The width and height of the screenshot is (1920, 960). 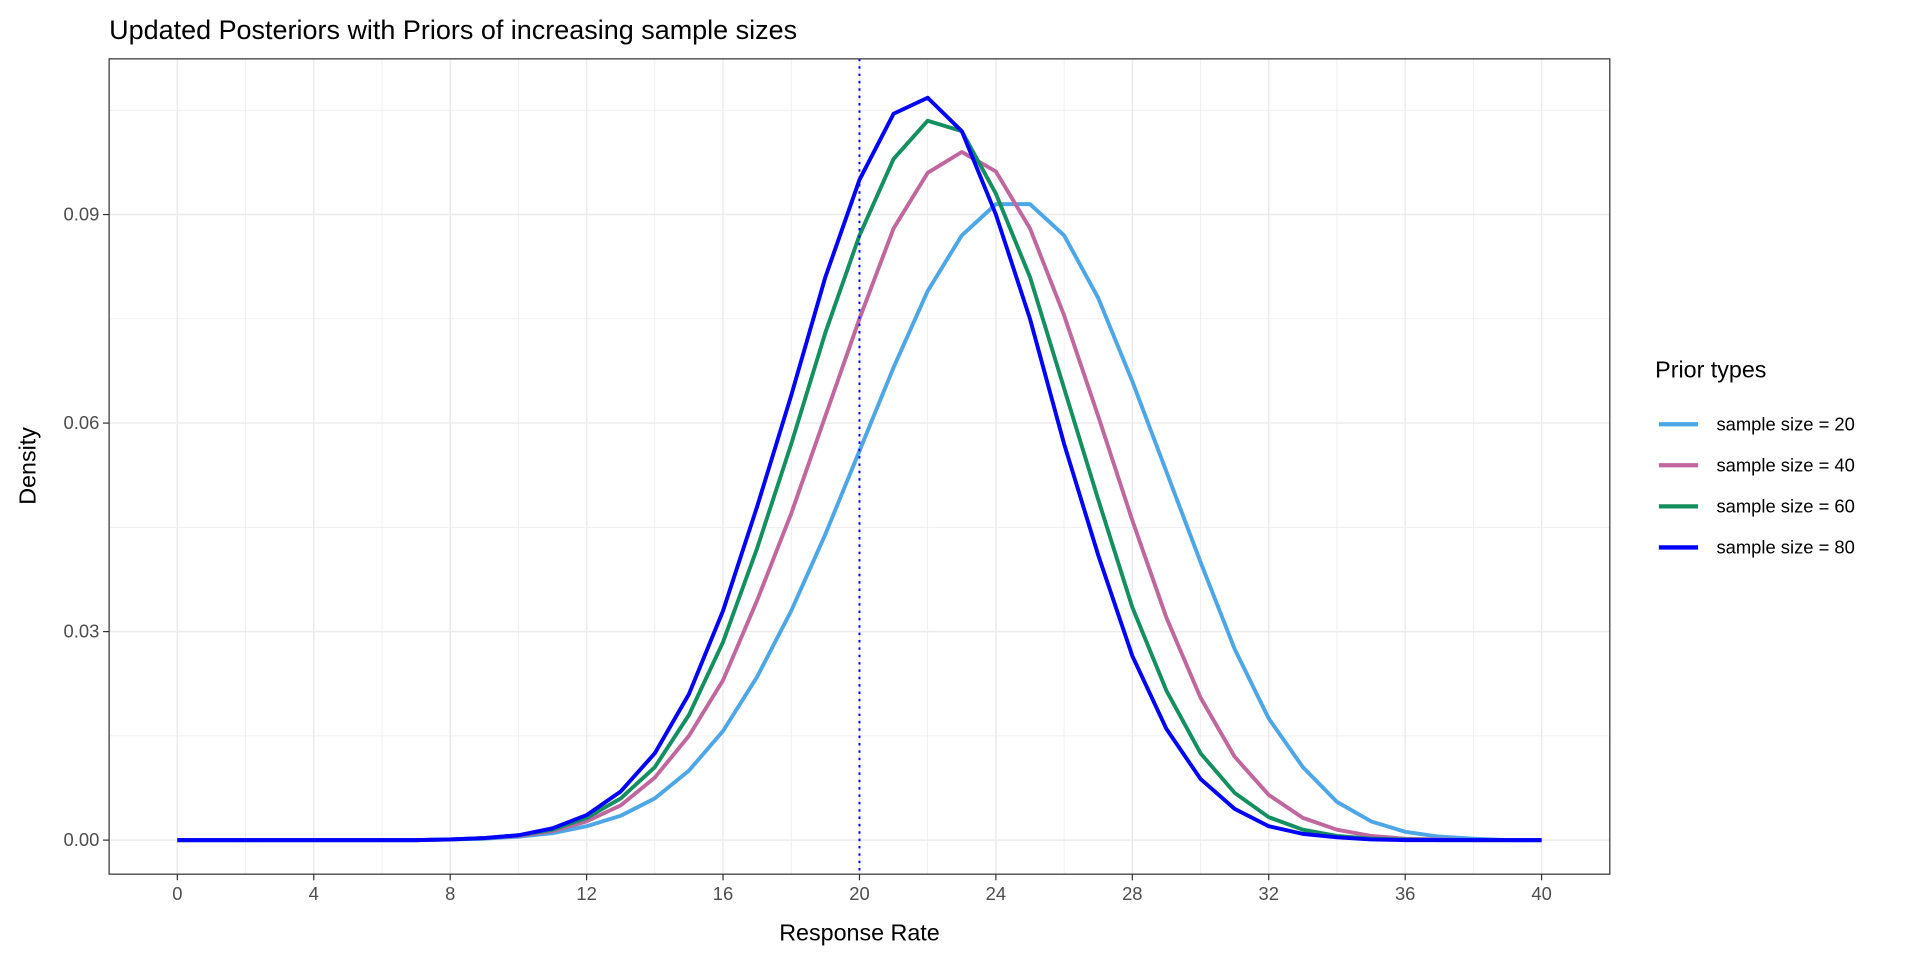 I want to click on legend-title: Prior types, so click(x=1710, y=370).